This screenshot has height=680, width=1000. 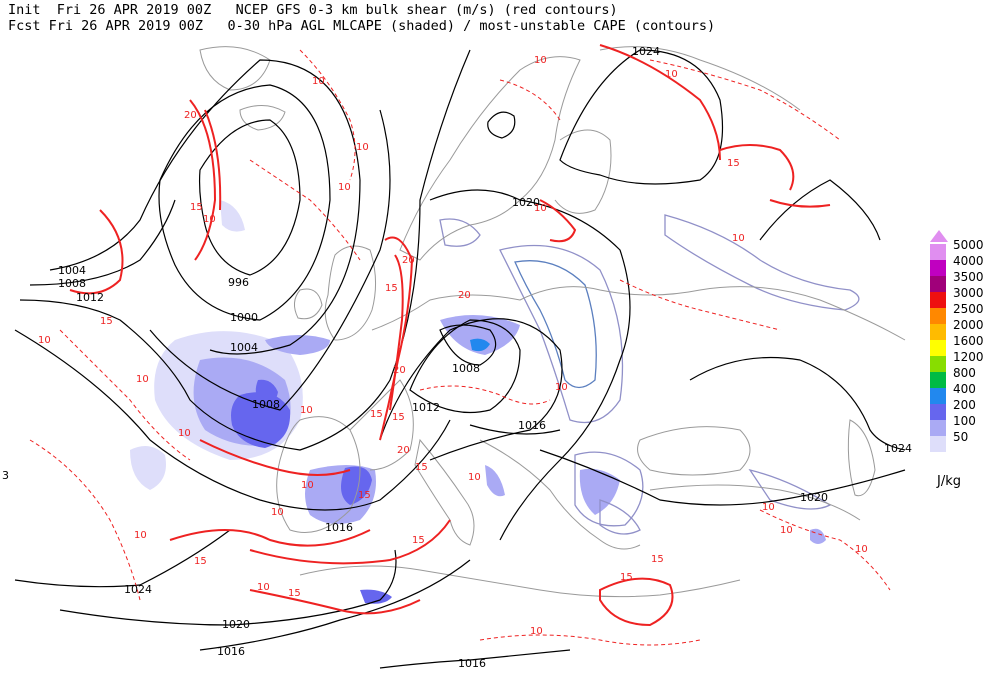 I want to click on shear-15-med, so click(x=350, y=542).